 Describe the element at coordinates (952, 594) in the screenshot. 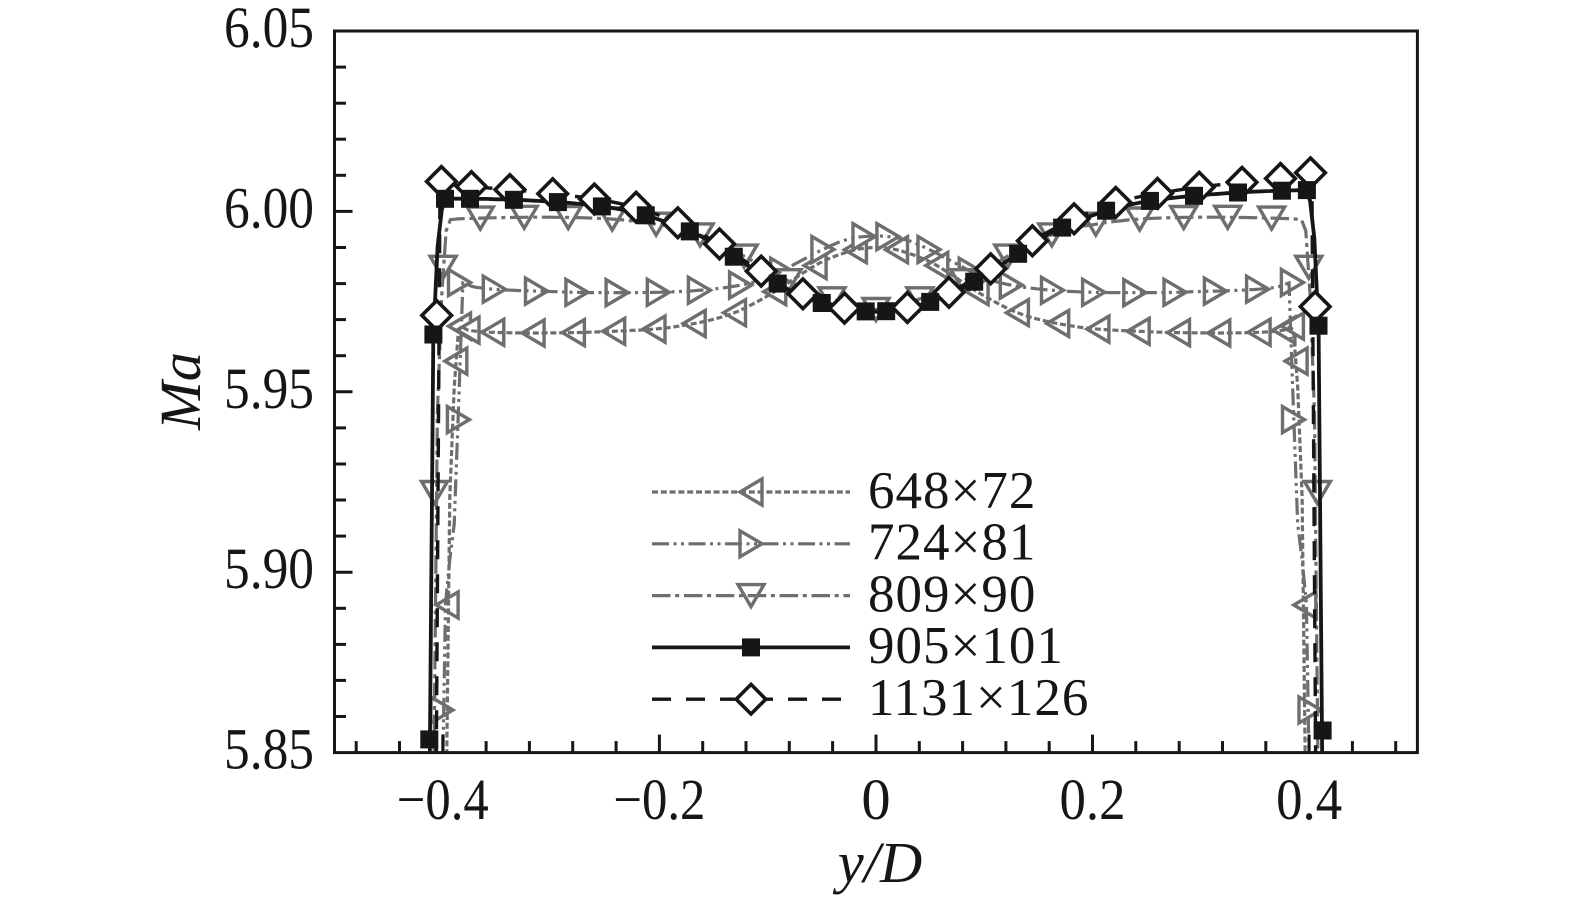

I see `svg-text: 809×90` at that location.